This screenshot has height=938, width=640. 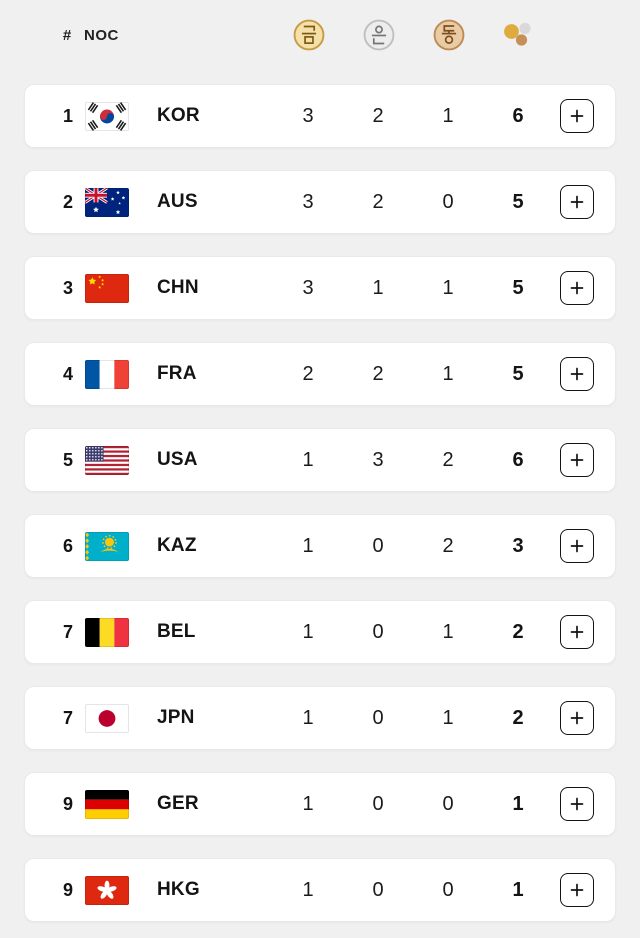 I want to click on noc-code: HKG, so click(x=178, y=889).